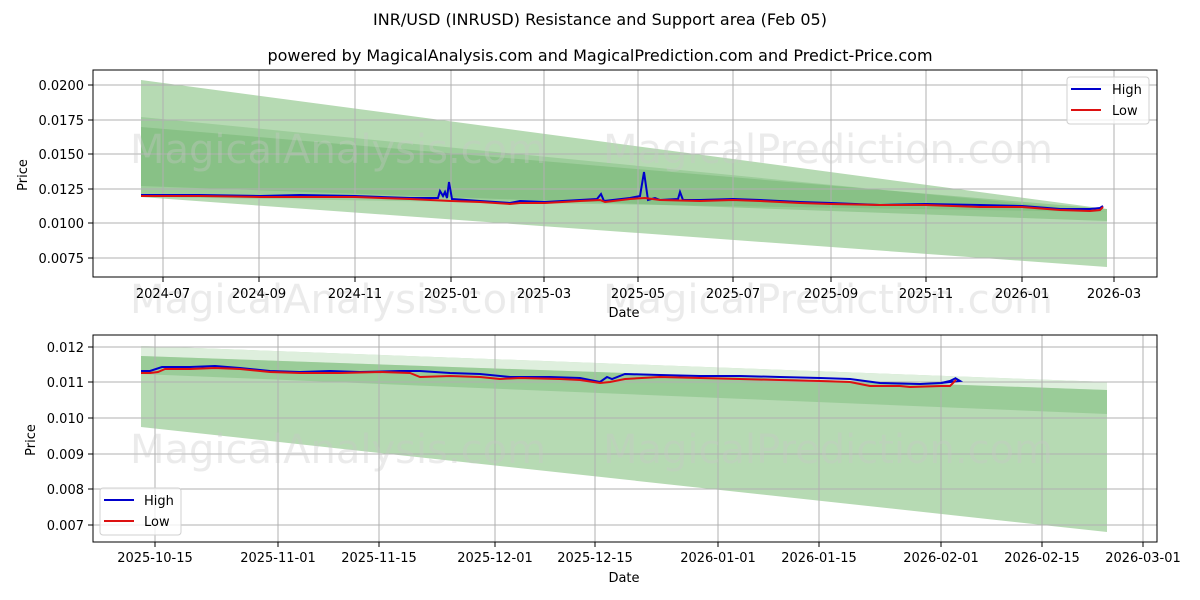  What do you see at coordinates (62, 155) in the screenshot?
I see `svg-text: 0.0150` at bounding box center [62, 155].